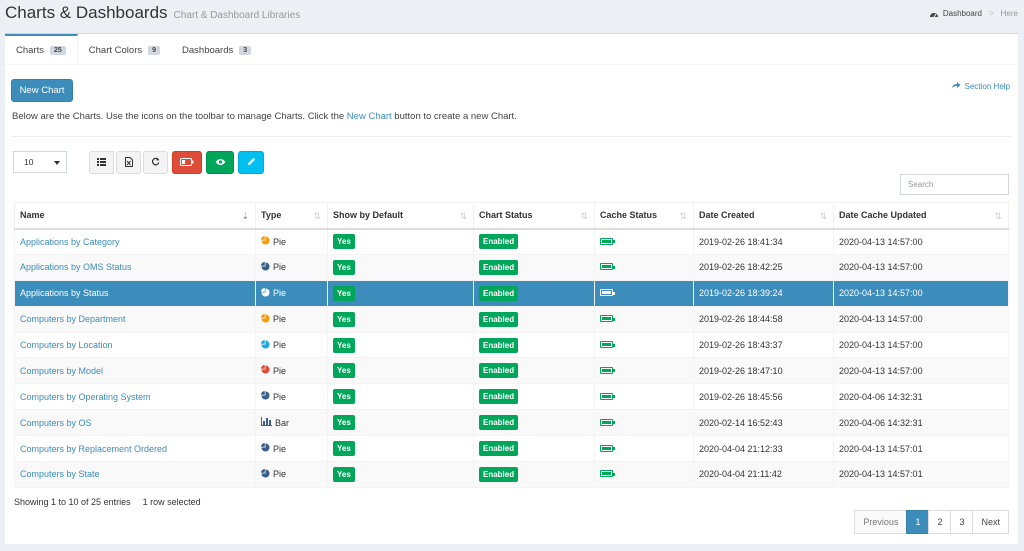  What do you see at coordinates (32, 215) in the screenshot?
I see `column-label: Name` at bounding box center [32, 215].